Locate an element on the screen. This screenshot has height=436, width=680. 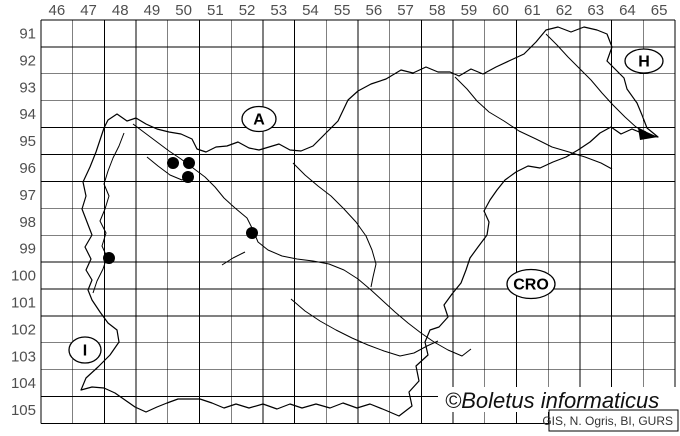
x-axis-label: 54 is located at coordinates (310, 10).